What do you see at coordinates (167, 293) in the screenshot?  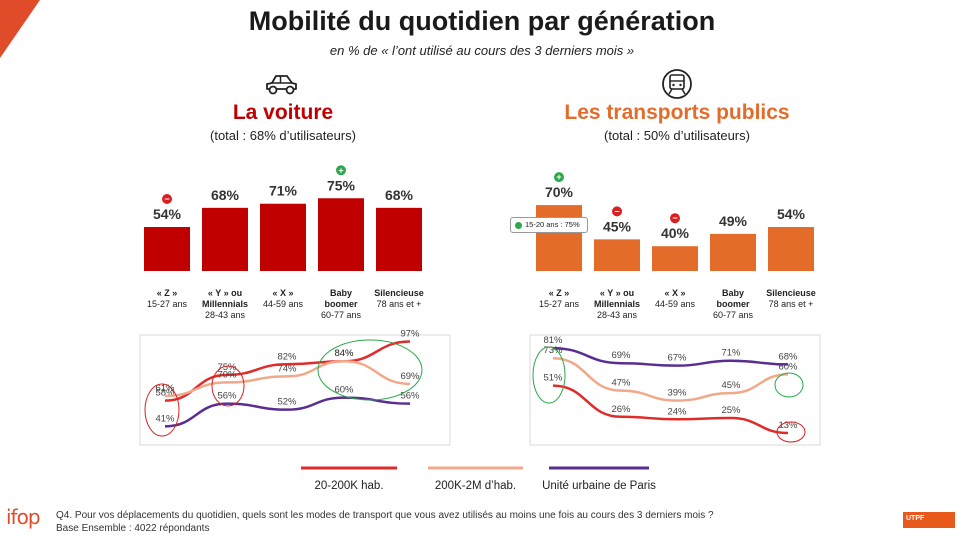 I see `car-cat-line1-0: « Z »` at bounding box center [167, 293].